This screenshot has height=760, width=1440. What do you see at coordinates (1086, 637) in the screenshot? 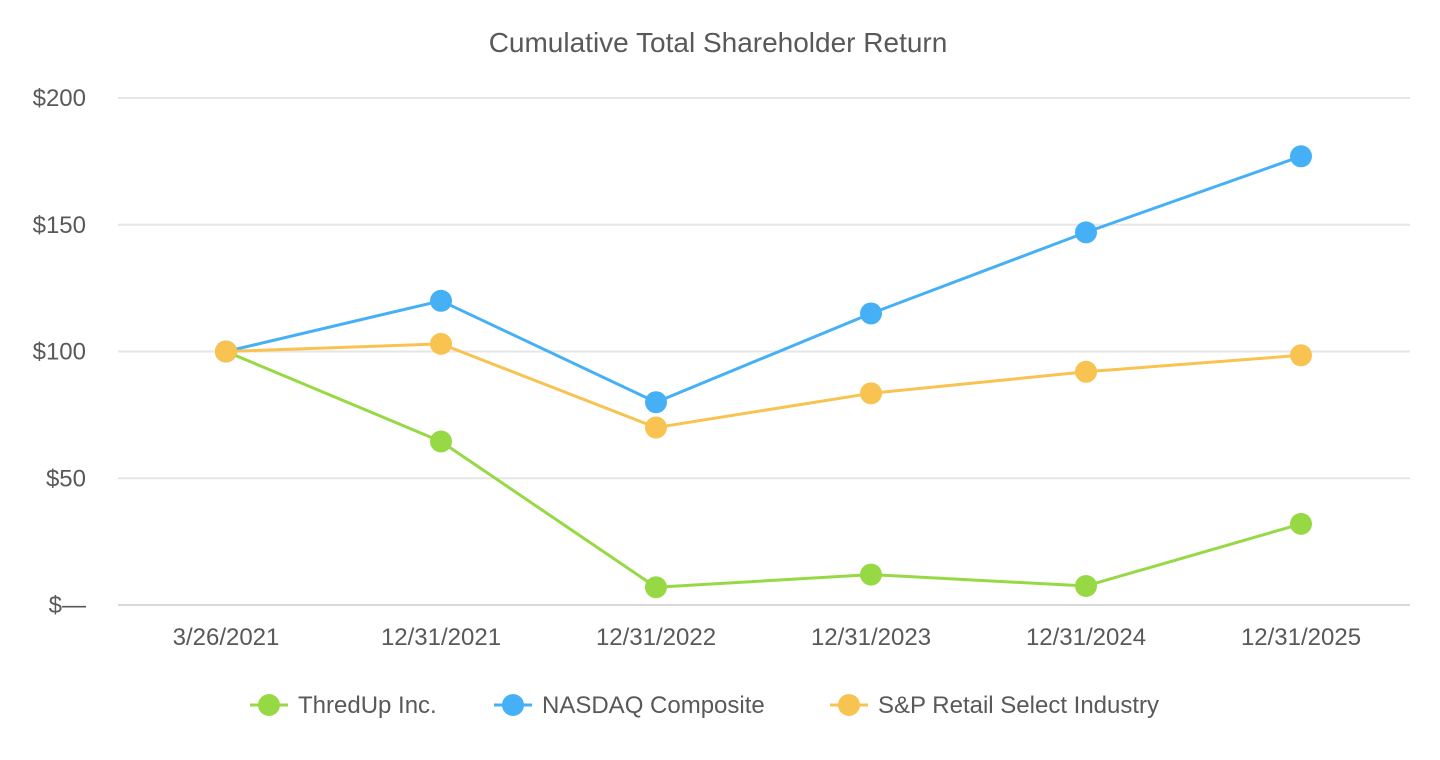
I see `x-tick-label: 12/31/2024` at bounding box center [1086, 637].